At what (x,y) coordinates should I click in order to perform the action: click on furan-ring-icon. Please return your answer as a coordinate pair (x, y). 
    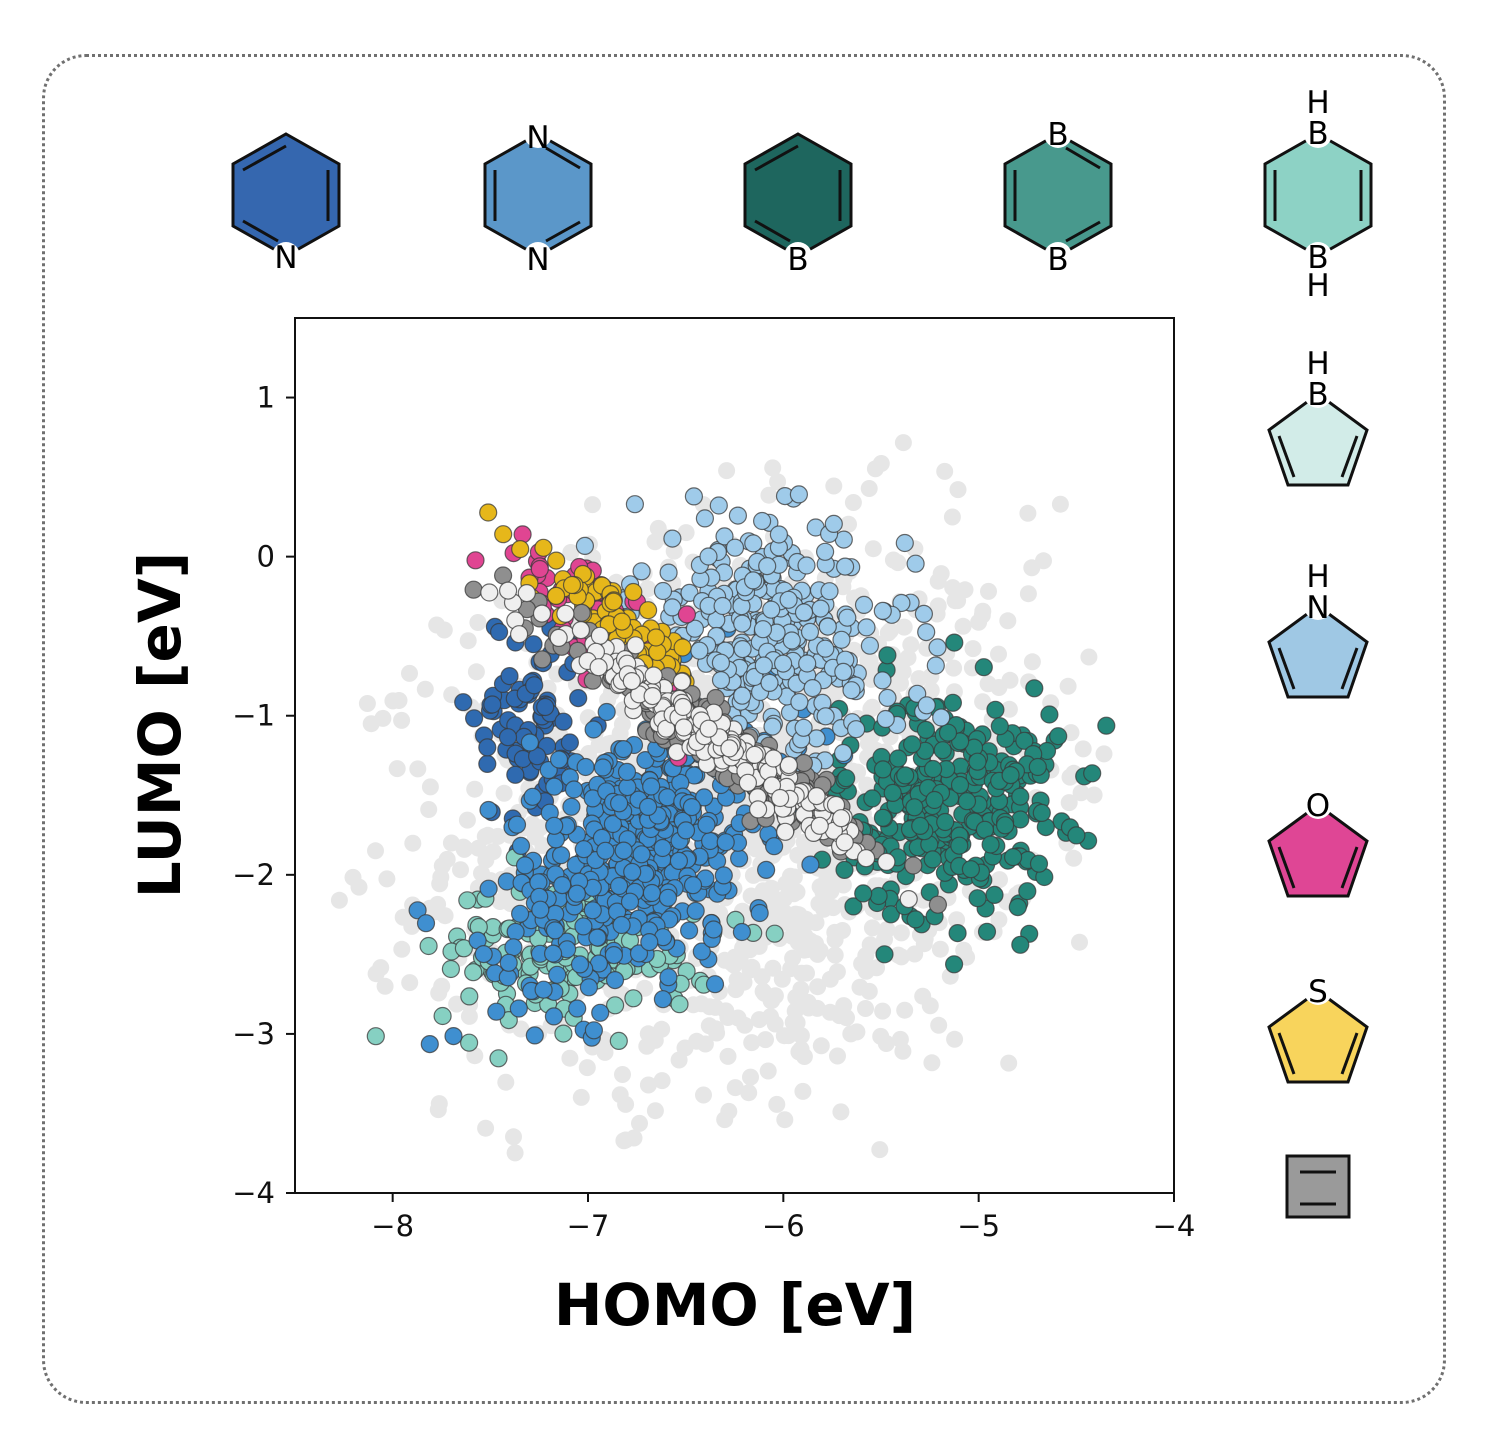
    Looking at the image, I should click on (1318, 850).